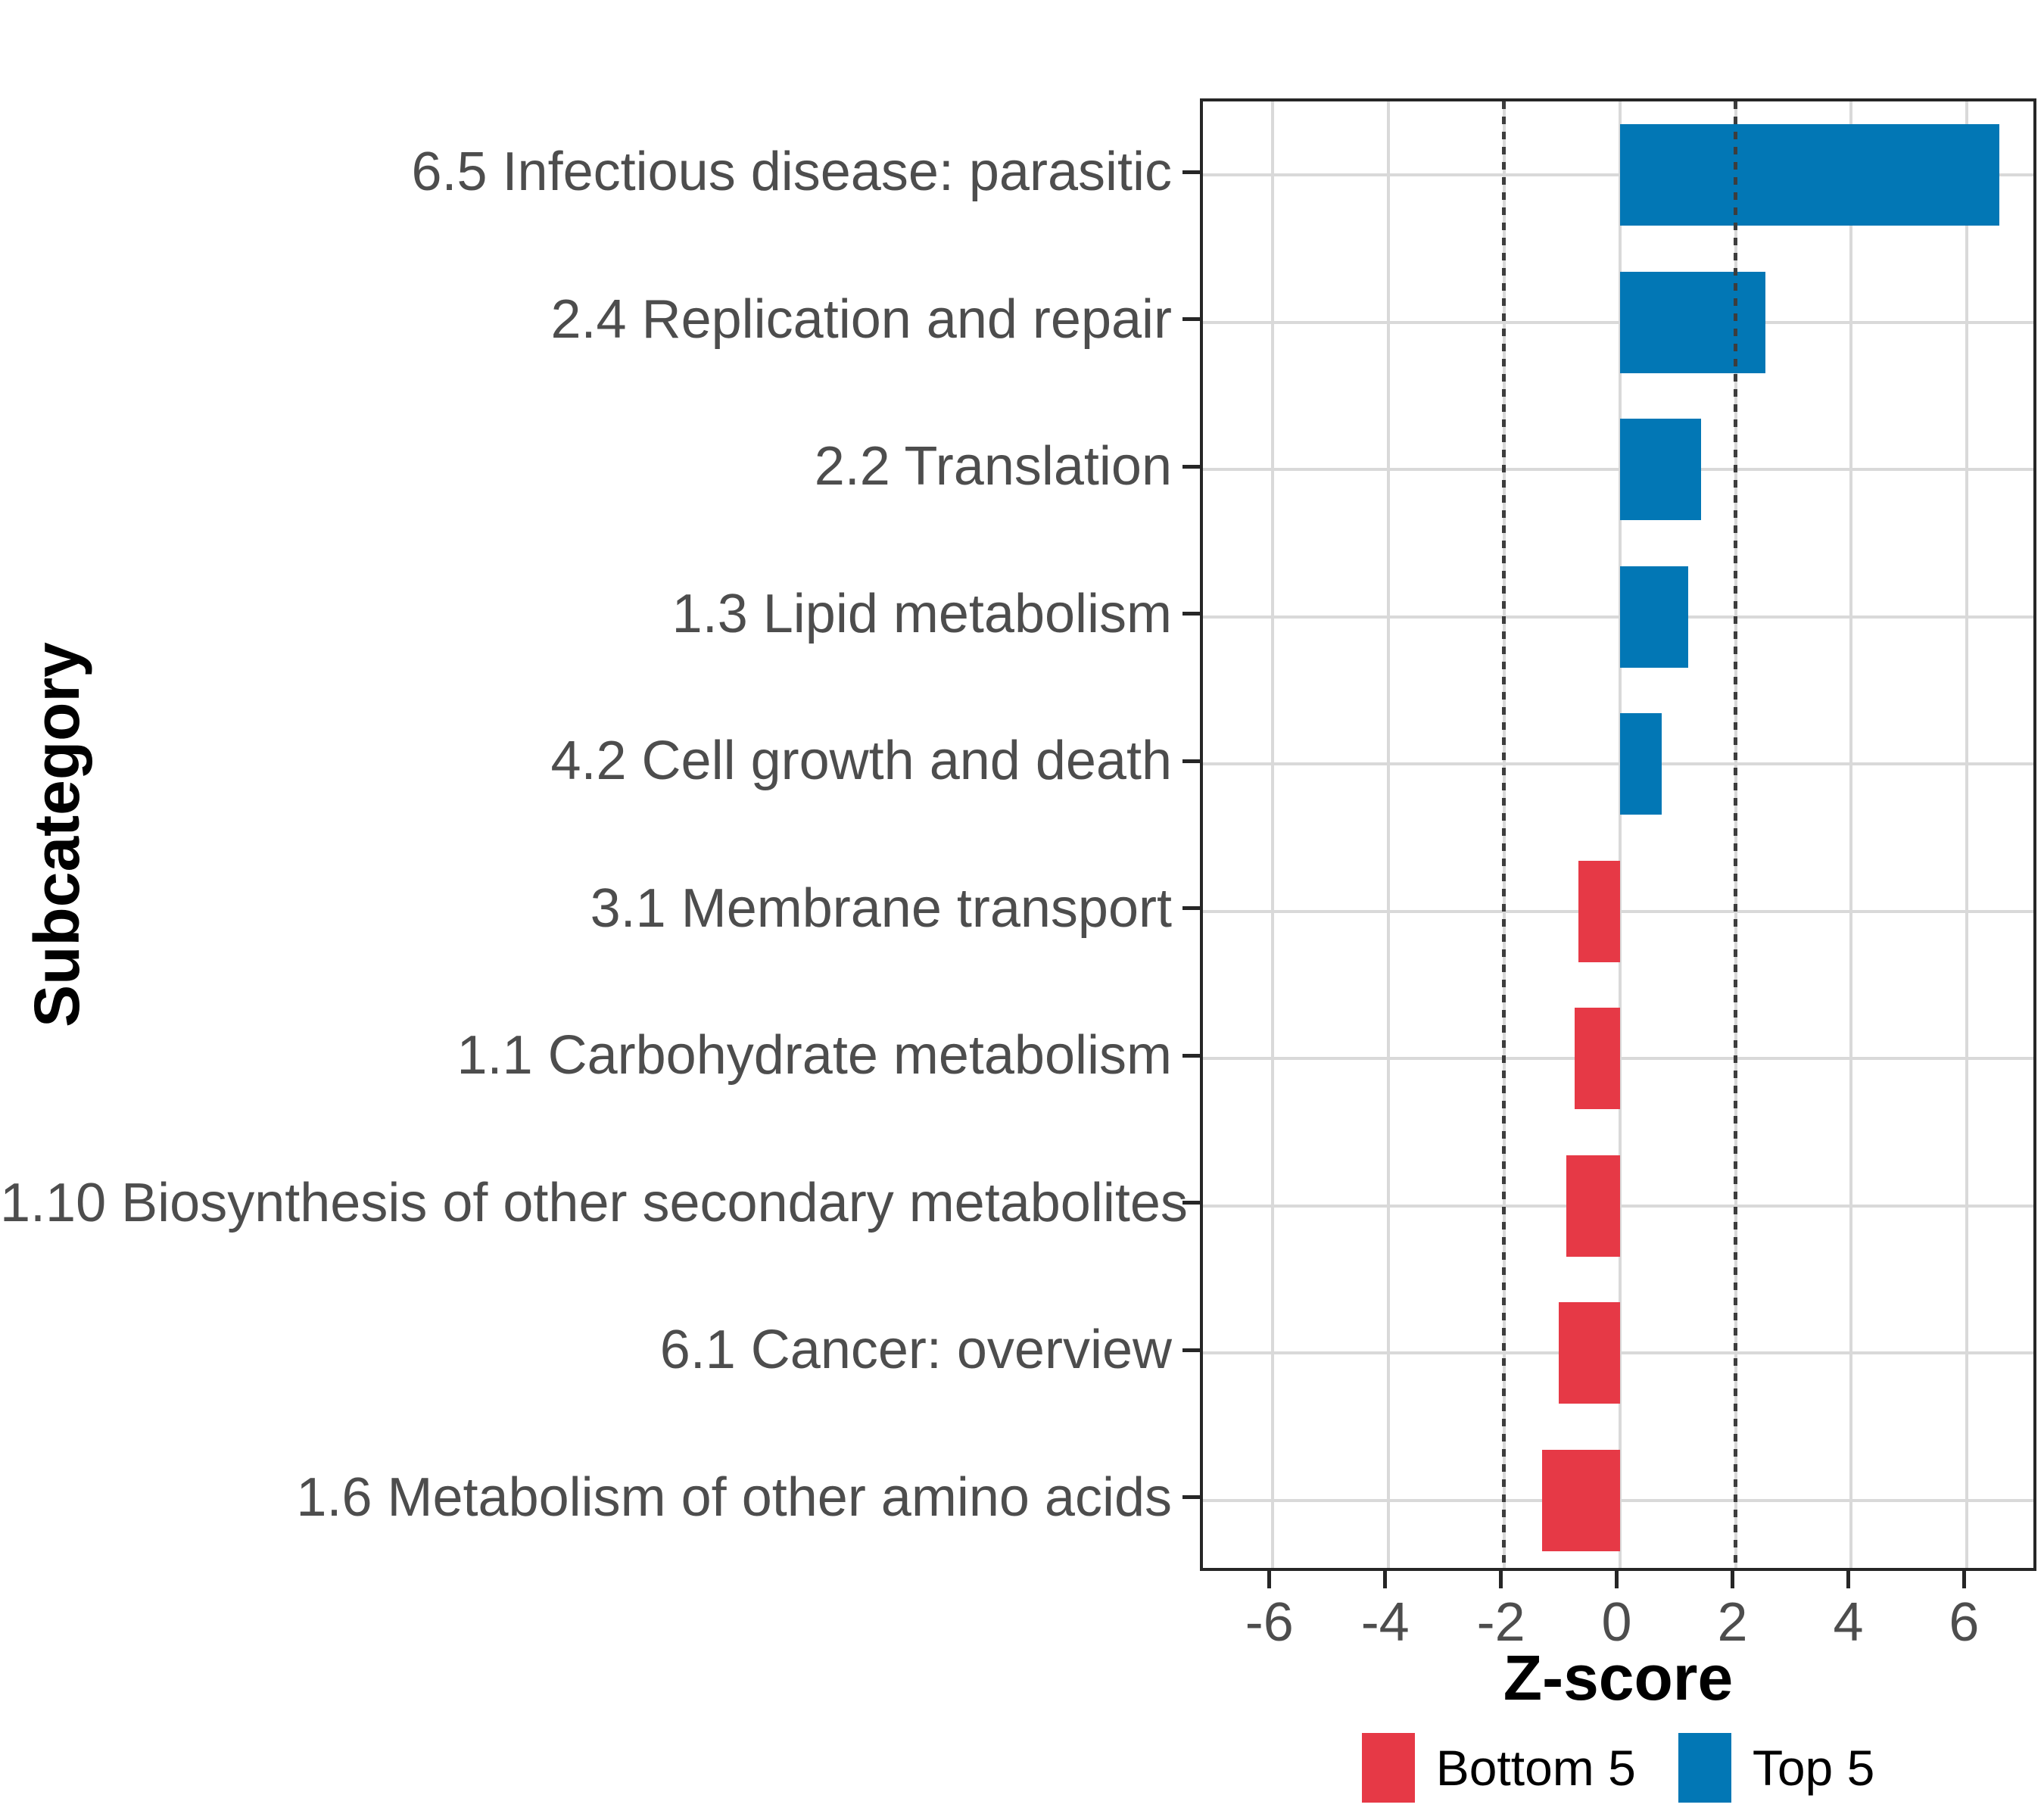  What do you see at coordinates (1814, 1767) in the screenshot?
I see `legend-label-top5: Top 5` at bounding box center [1814, 1767].